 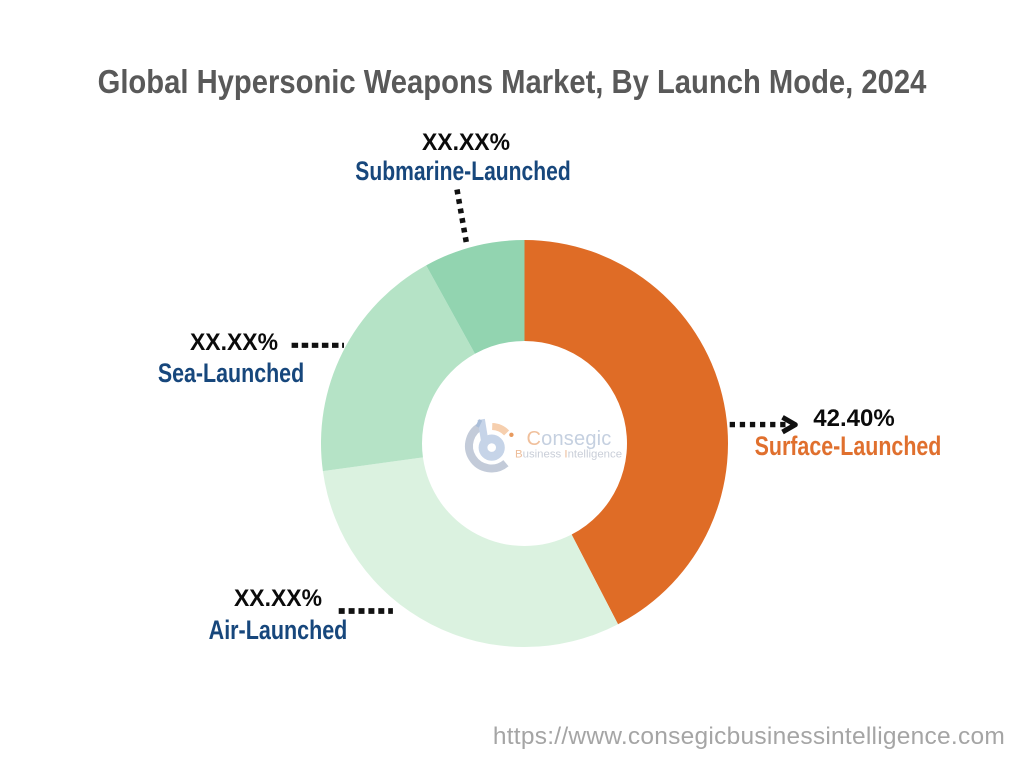 I want to click on svg-text: Business Intelligence, so click(x=568, y=454).